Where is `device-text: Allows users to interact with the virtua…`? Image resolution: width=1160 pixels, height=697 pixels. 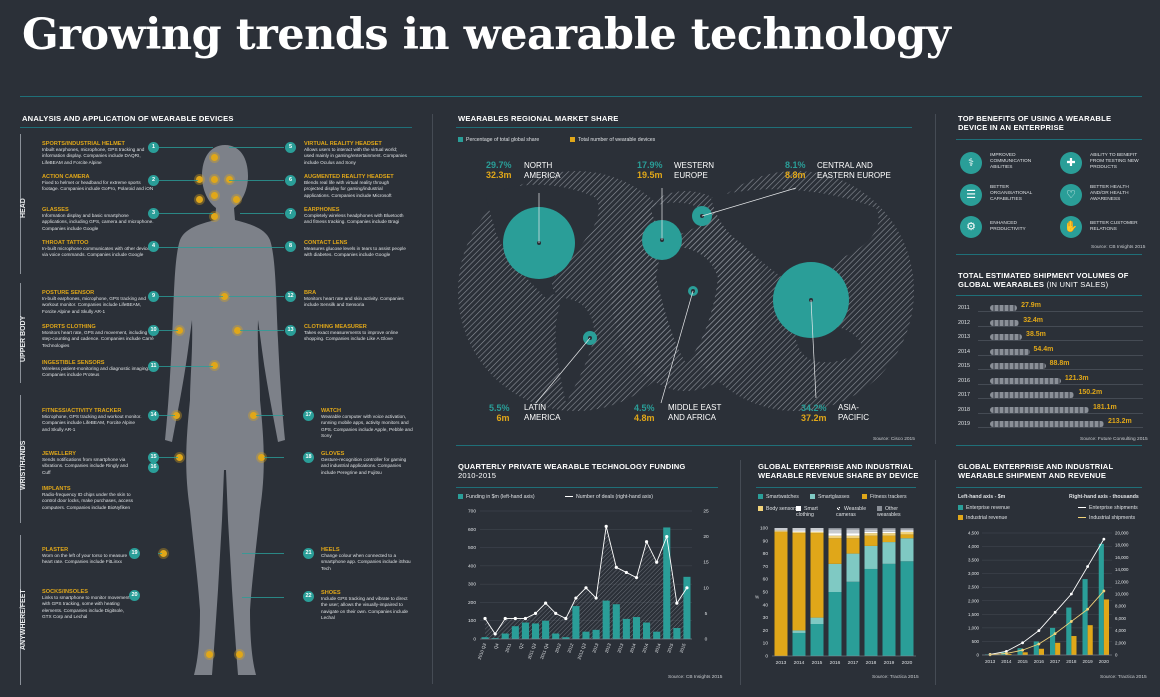 device-text: Allows users to interact with the virtua… is located at coordinates (355, 156).